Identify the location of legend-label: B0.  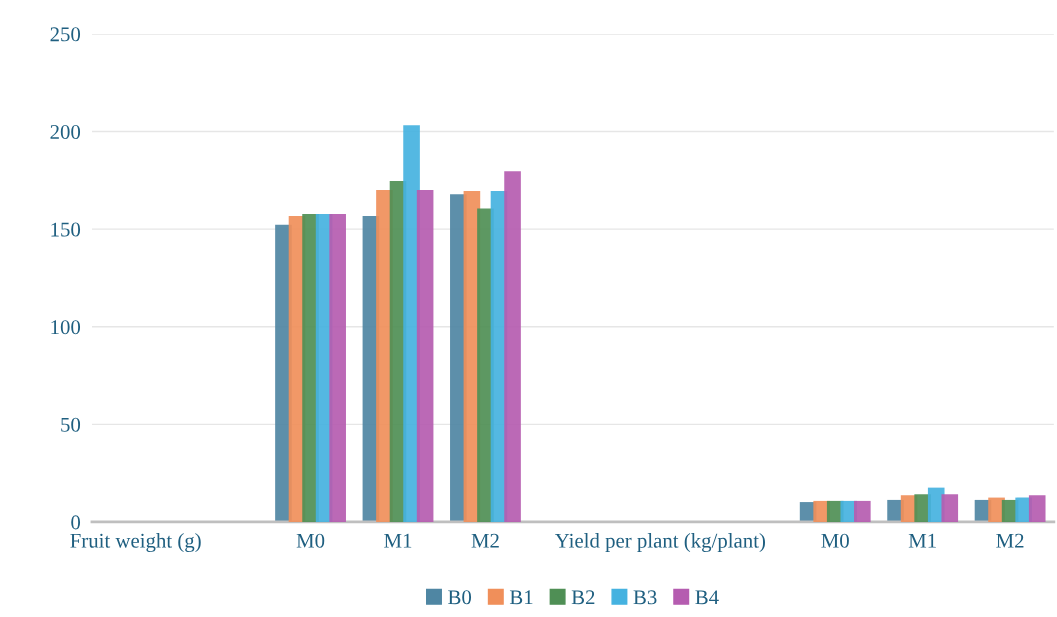
(460, 597).